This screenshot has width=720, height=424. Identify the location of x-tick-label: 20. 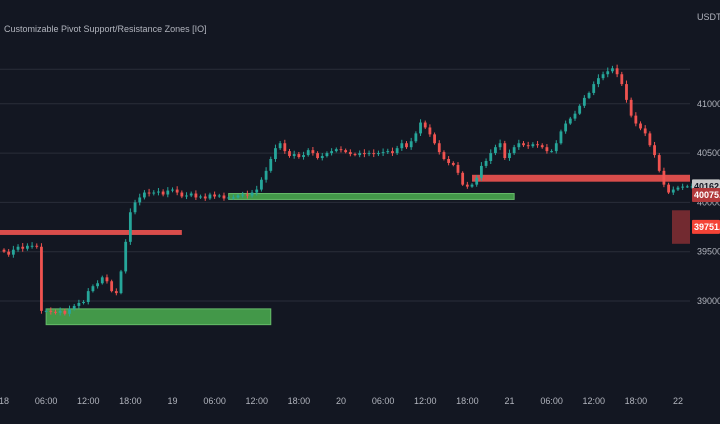
(341, 401).